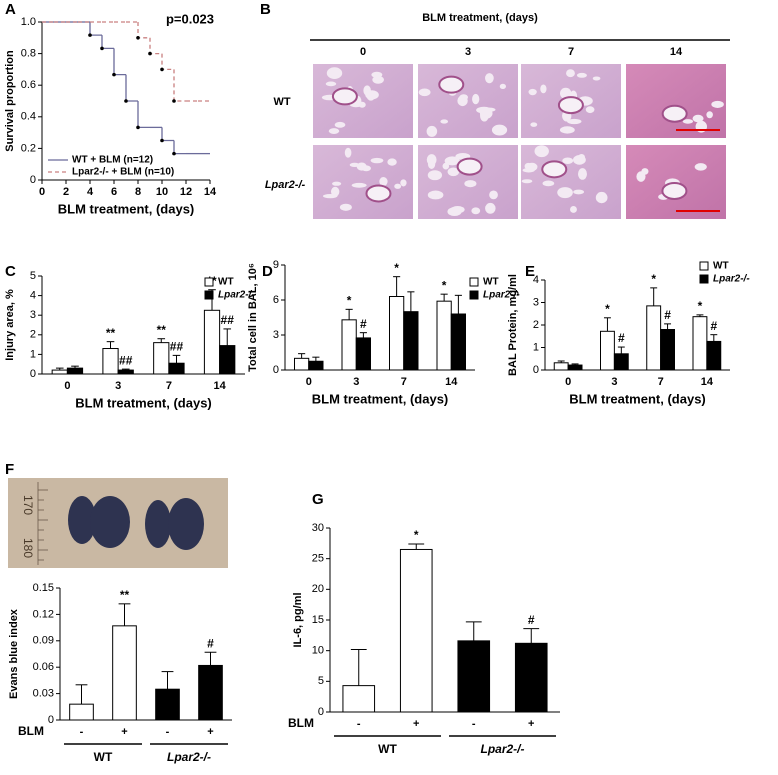  I want to click on y-tick-label: 0.06, so click(43, 667).